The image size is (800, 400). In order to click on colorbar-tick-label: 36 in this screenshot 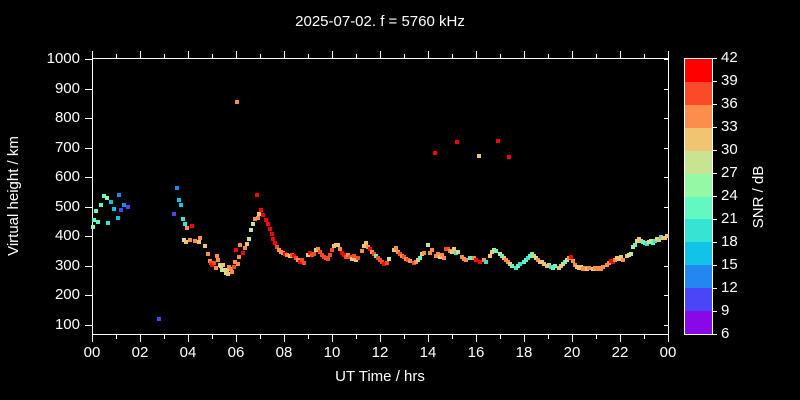, I will do `click(729, 103)`.